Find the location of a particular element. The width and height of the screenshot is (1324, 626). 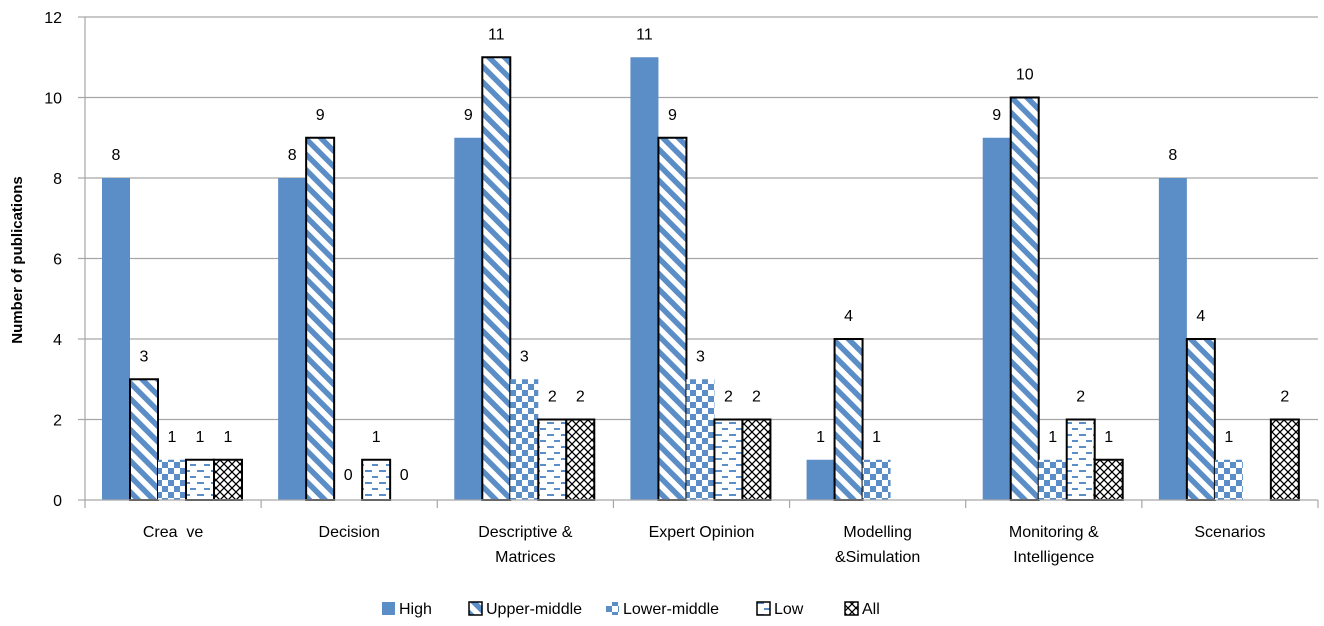

x-category-label: Crea ve is located at coordinates (173, 532).